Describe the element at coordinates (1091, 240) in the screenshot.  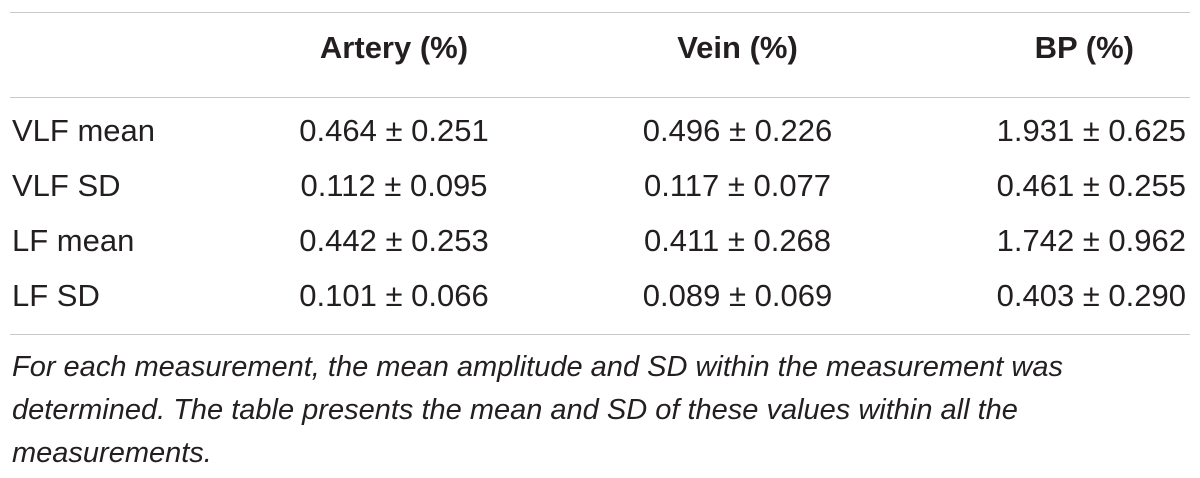
I see `bp-value: 1.742 ± 0.962` at that location.